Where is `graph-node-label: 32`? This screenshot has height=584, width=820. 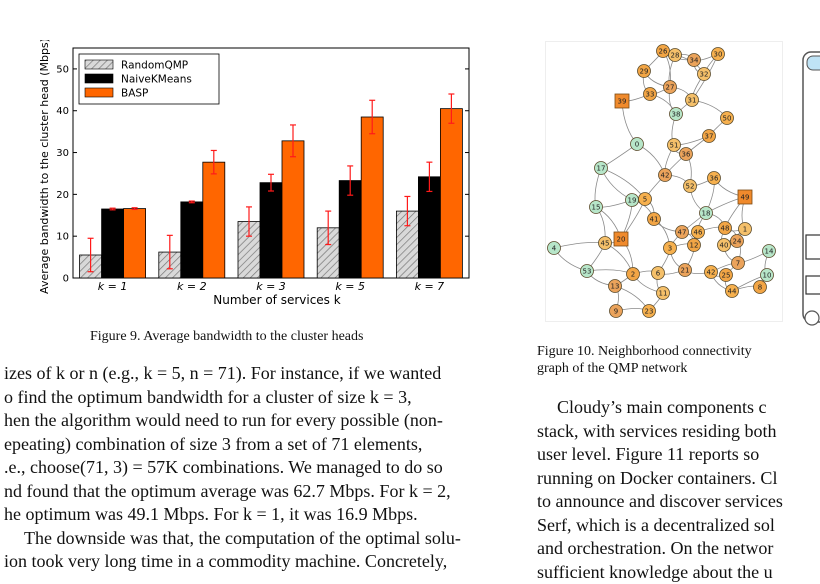
graph-node-label: 32 is located at coordinates (704, 75).